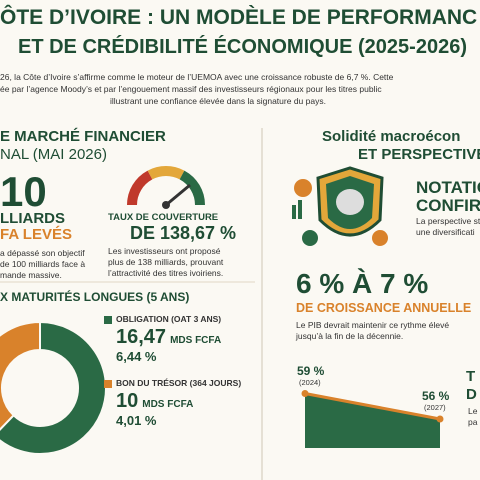  Describe the element at coordinates (166, 262) in the screenshot. I see `note: plus de 138 milliards, prouvant` at that location.